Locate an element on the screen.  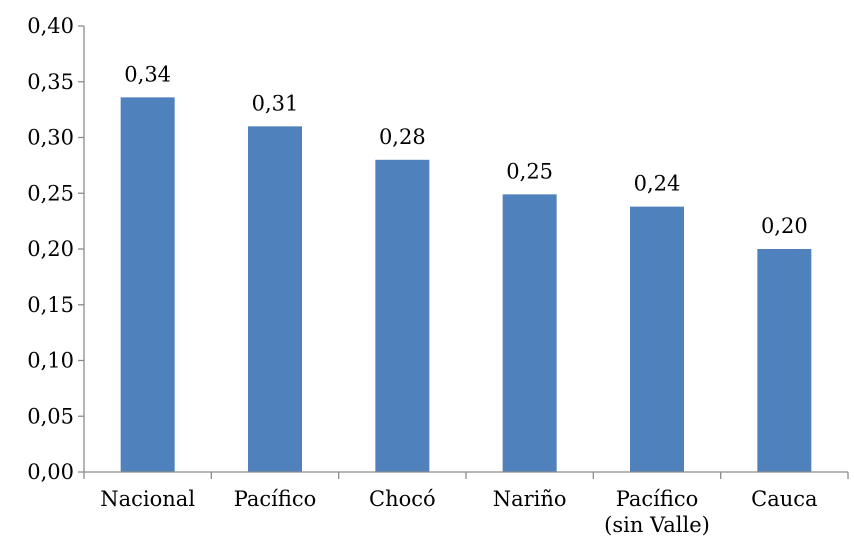
y-tick-label: 0,25 is located at coordinates (50, 193).